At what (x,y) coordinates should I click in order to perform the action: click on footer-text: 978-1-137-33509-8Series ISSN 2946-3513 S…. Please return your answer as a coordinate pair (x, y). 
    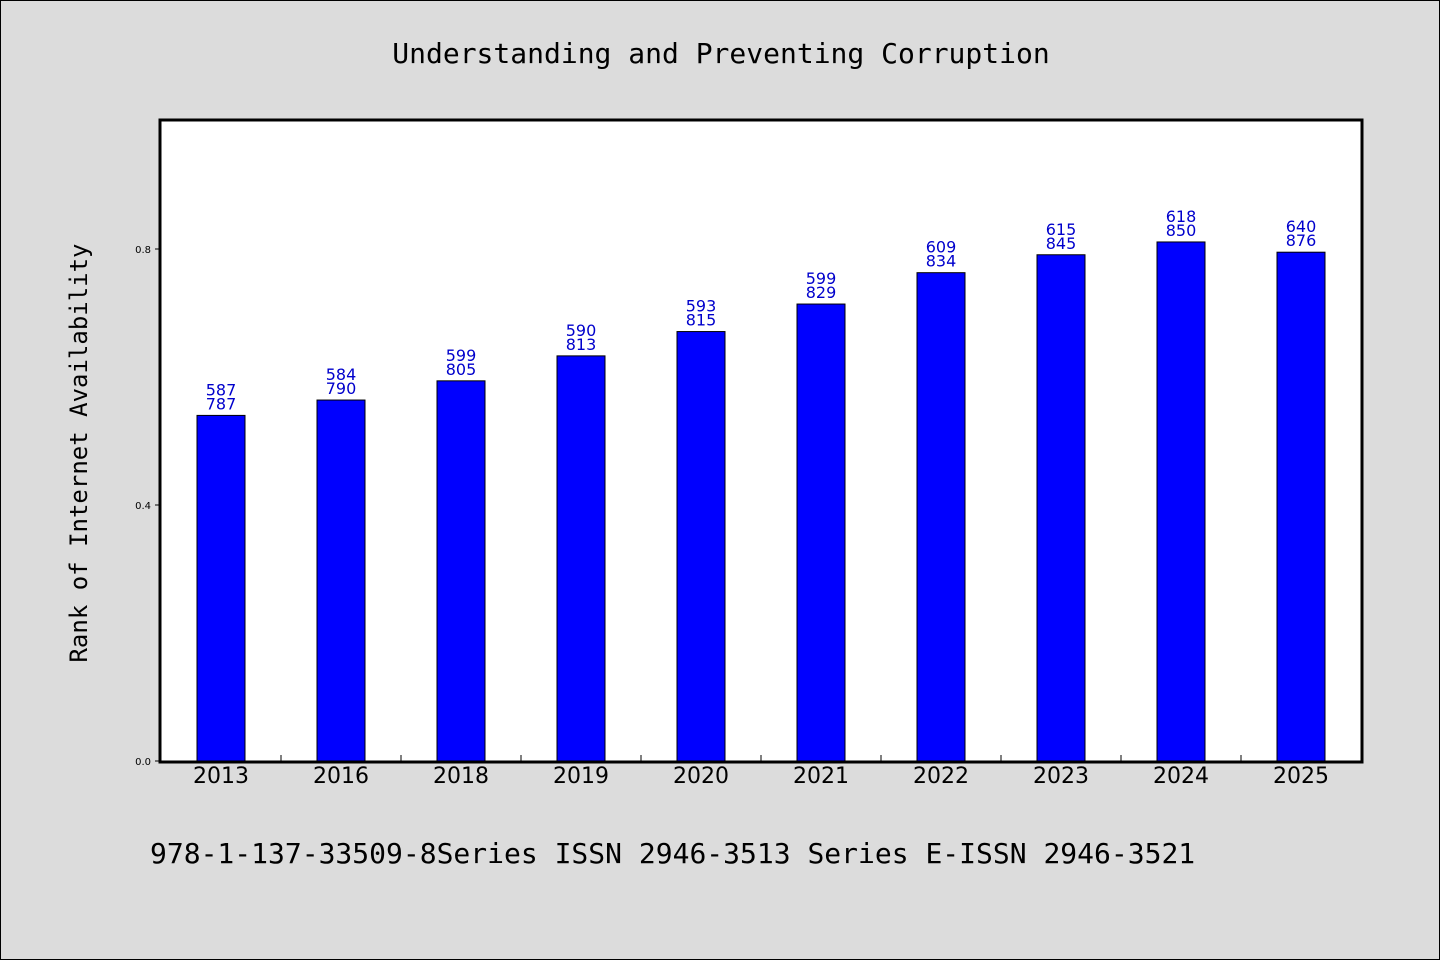
    Looking at the image, I should click on (672, 853).